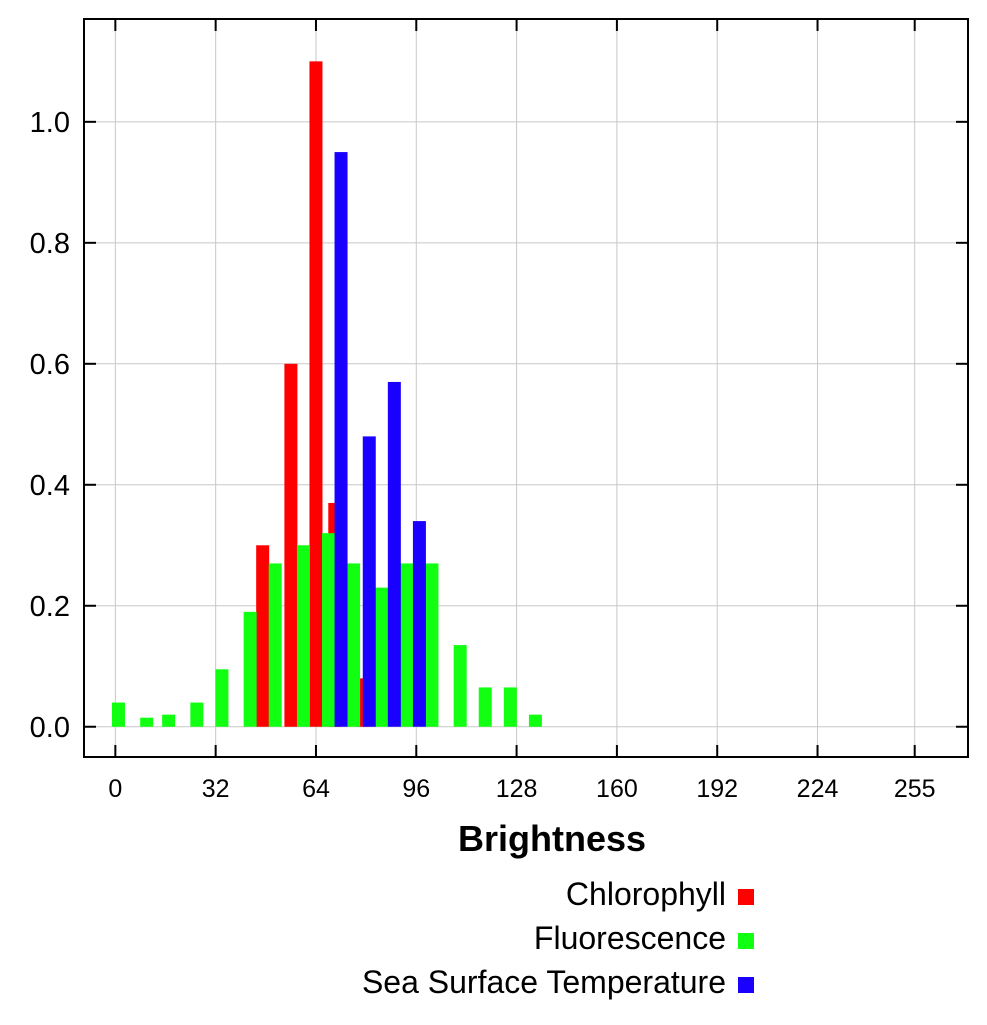  What do you see at coordinates (552, 838) in the screenshot?
I see `x-axis-title: Brightness` at bounding box center [552, 838].